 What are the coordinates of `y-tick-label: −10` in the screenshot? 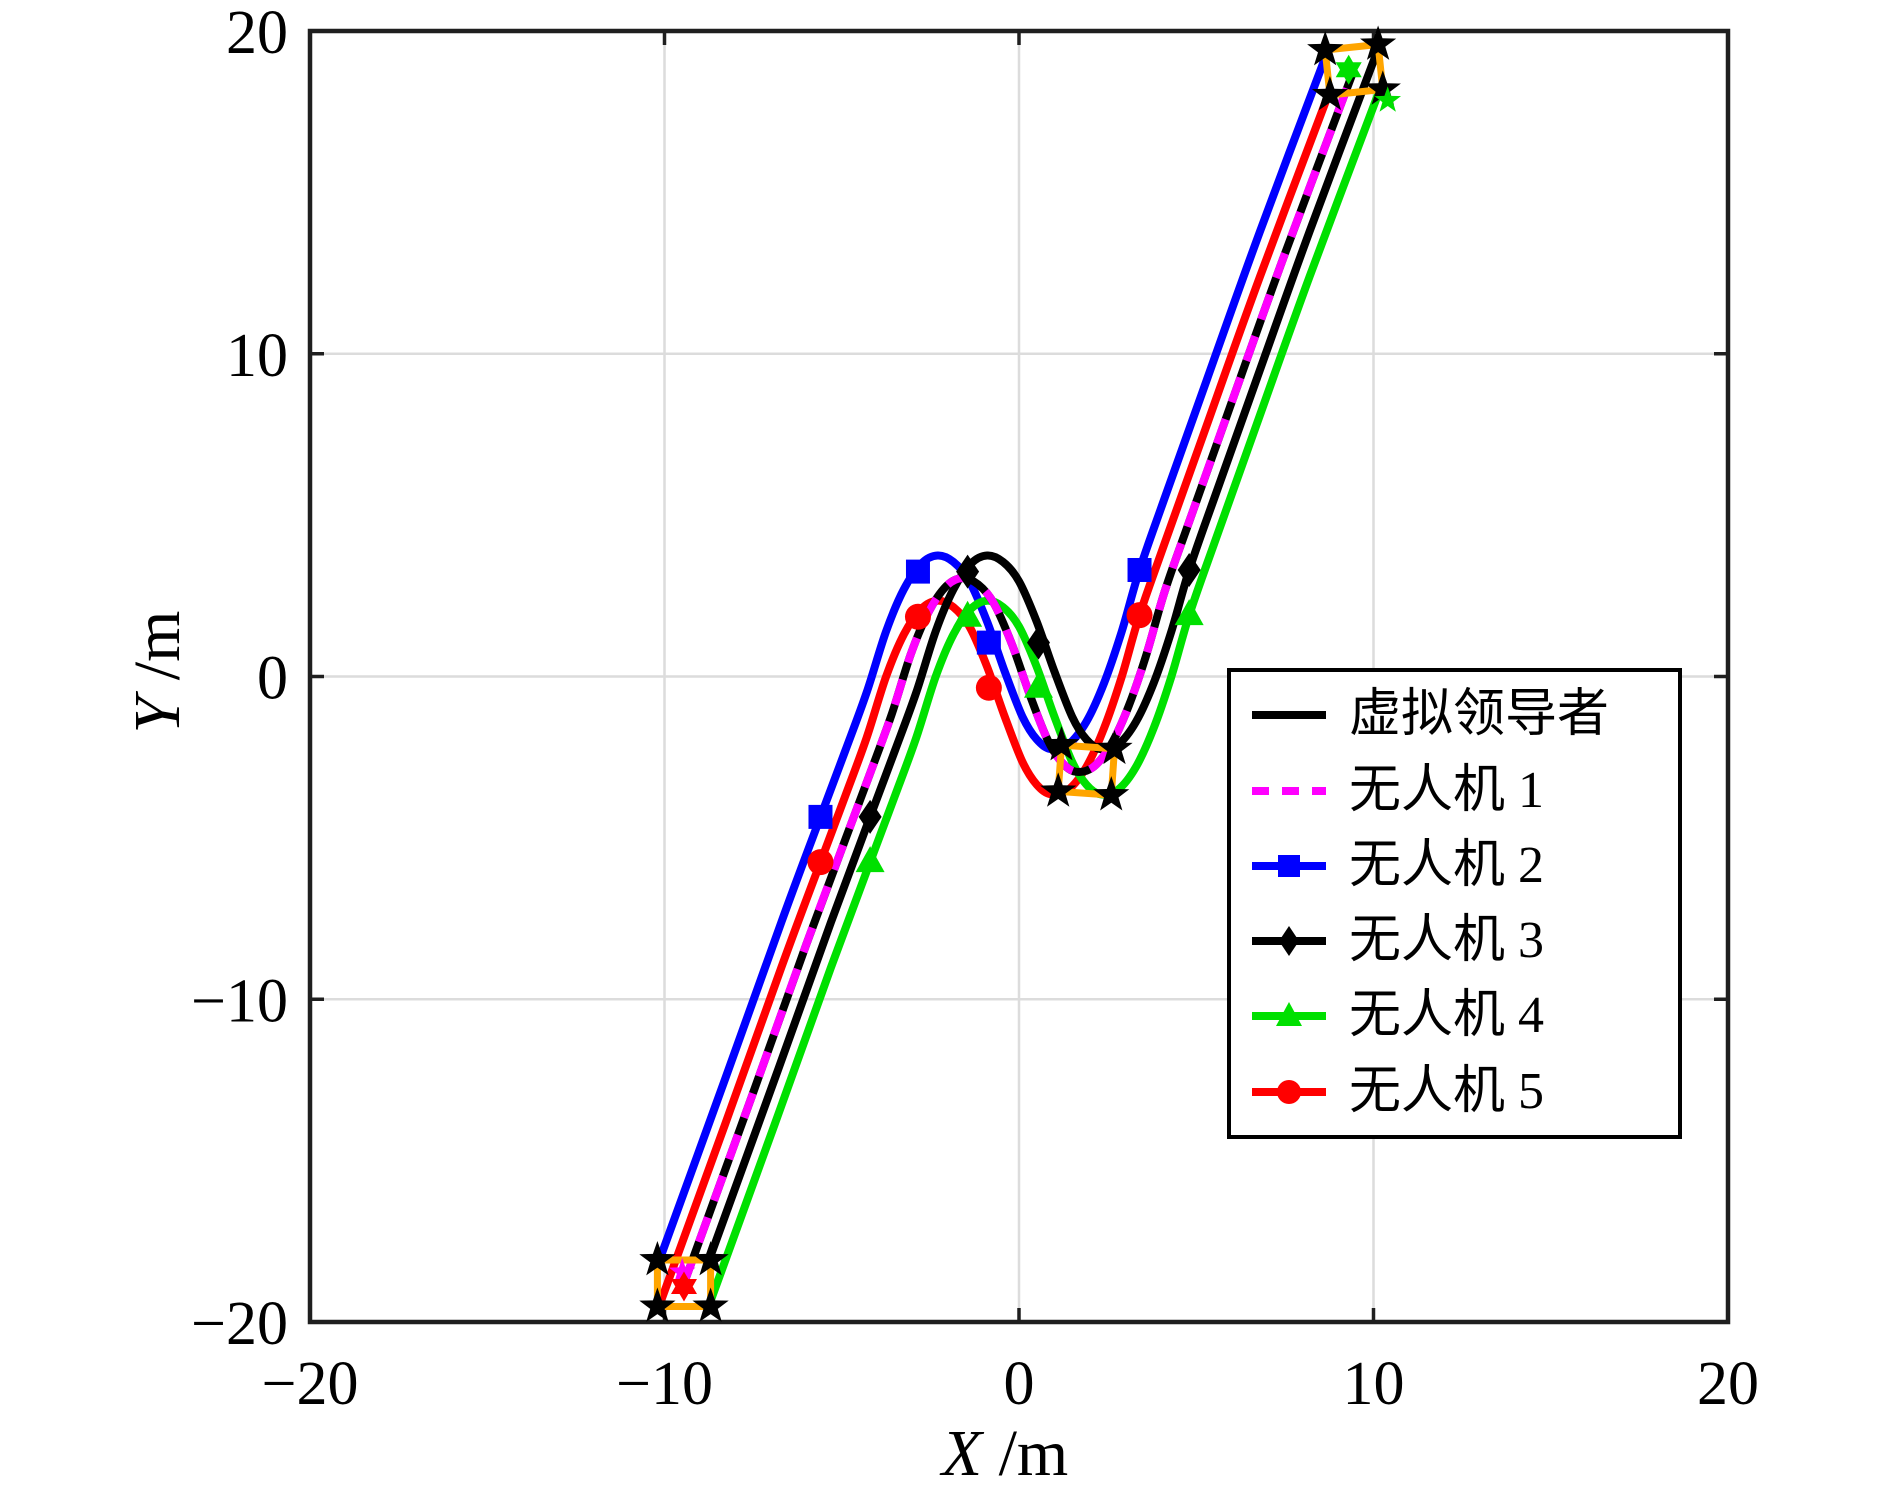 It's located at (239, 1001).